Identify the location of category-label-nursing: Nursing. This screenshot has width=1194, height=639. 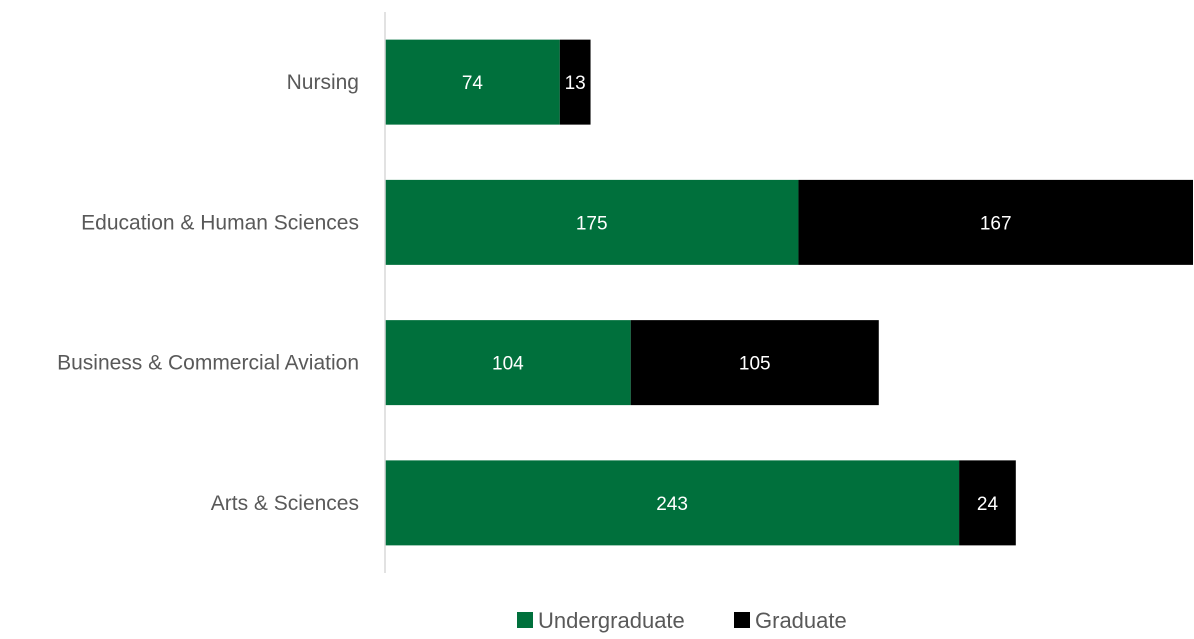
(323, 82).